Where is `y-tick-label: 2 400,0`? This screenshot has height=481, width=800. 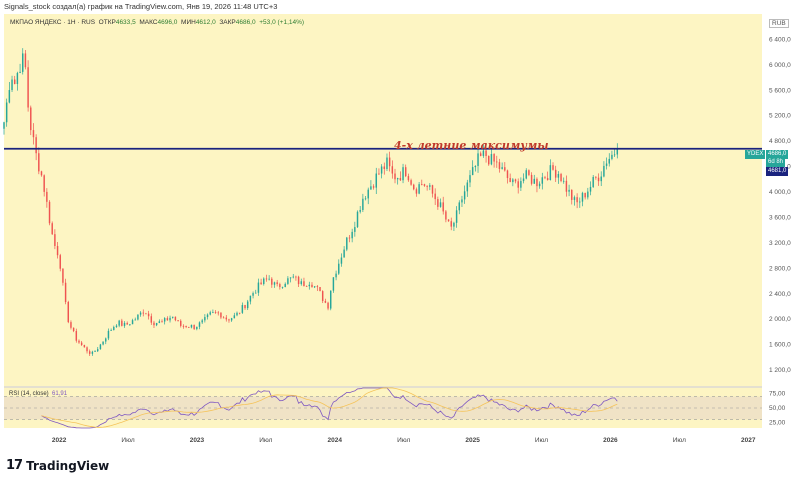
y-tick-label: 2 400,0 is located at coordinates (780, 294).